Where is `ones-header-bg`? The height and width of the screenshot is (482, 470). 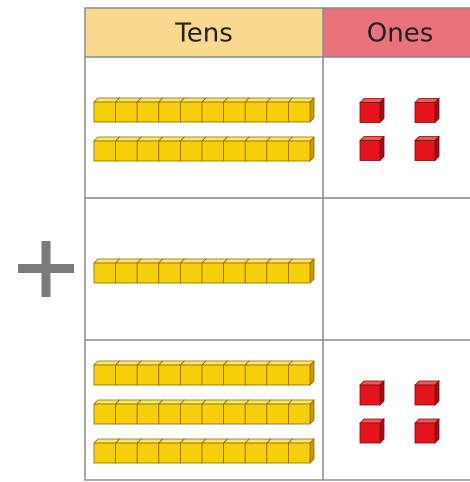
ones-header-bg is located at coordinates (396, 32).